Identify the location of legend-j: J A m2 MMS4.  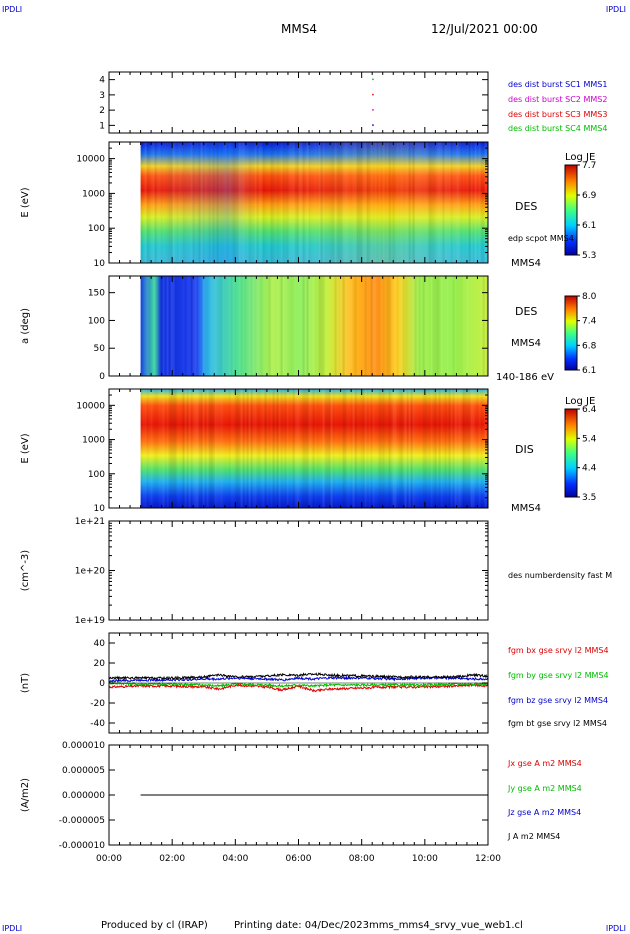
(534, 836).